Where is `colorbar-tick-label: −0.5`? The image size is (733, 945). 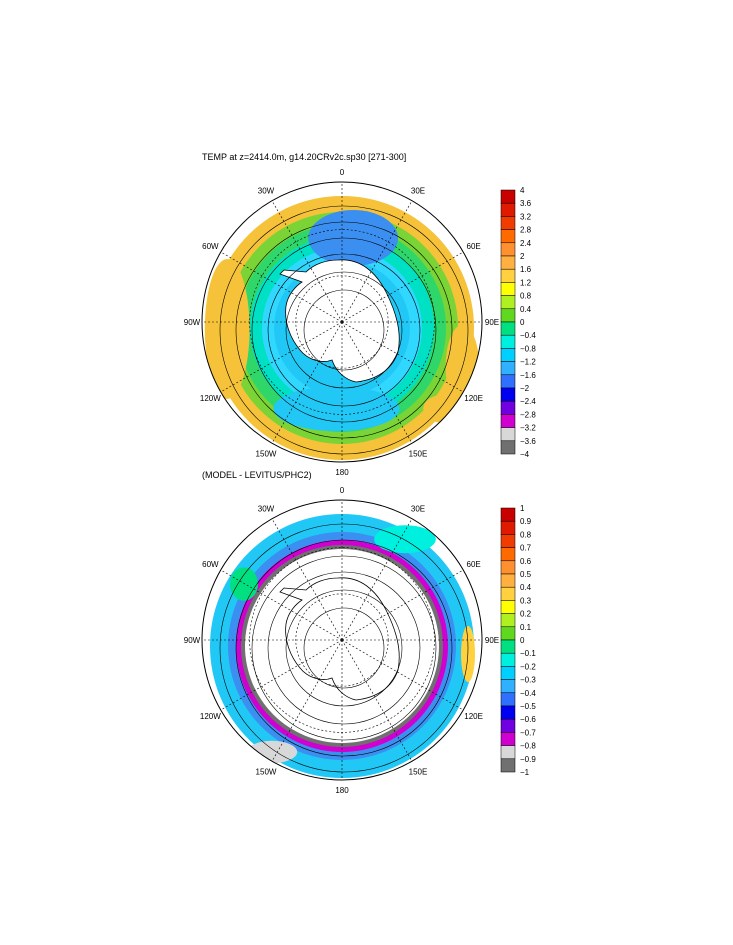
colorbar-tick-label: −0.5 is located at coordinates (528, 706).